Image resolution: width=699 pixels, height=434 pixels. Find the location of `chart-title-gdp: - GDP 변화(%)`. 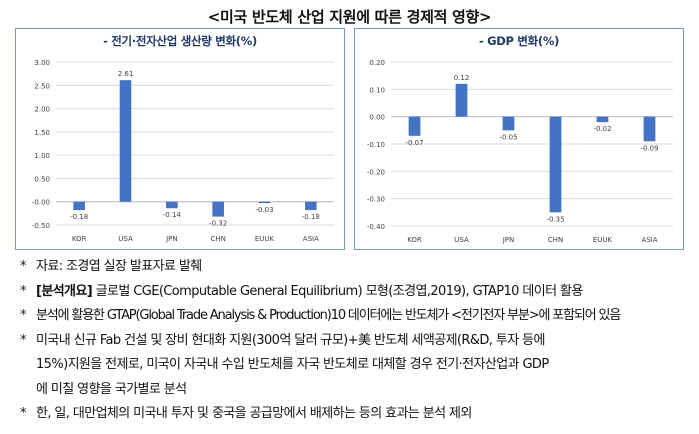

chart-title-gdp: - GDP 변화(%) is located at coordinates (519, 41).